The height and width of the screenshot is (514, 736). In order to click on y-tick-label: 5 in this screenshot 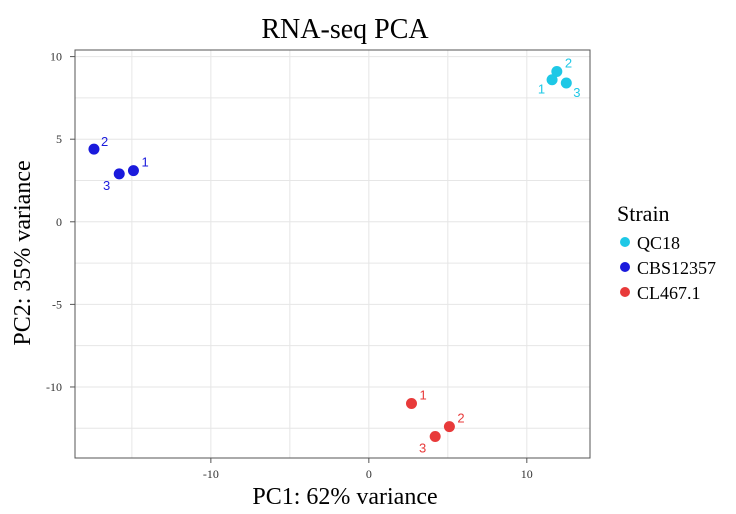, I will do `click(59, 139)`.